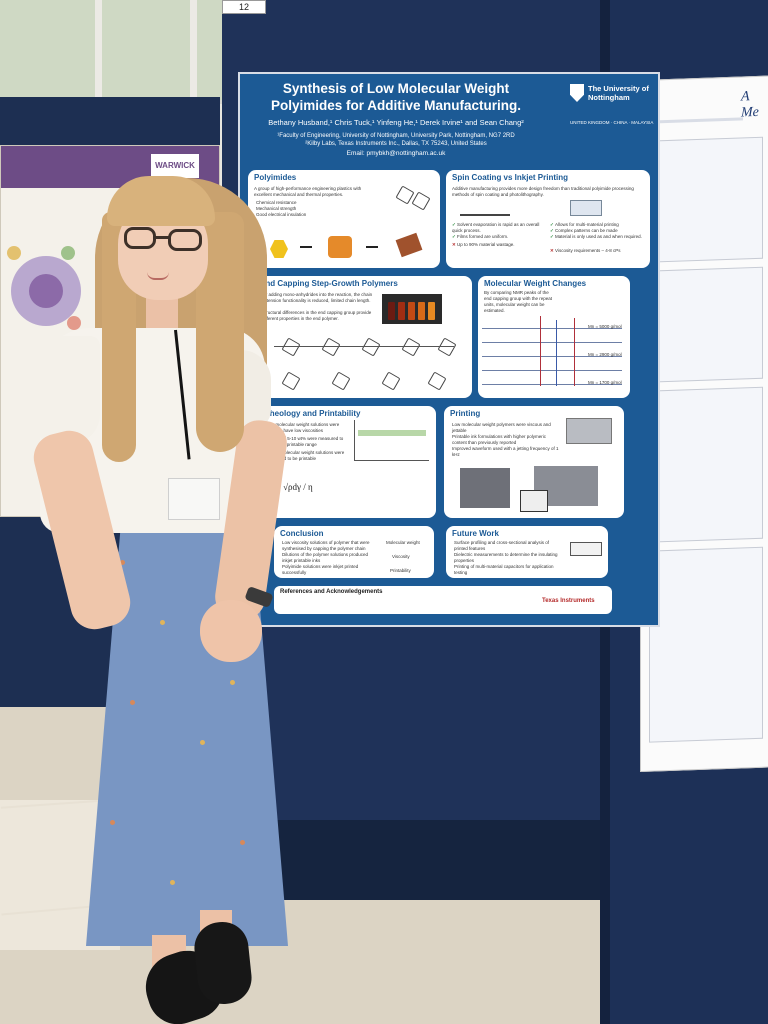 Image resolution: width=768 pixels, height=1024 pixels. Describe the element at coordinates (577, 93) in the screenshot. I see `crest-icon` at that location.